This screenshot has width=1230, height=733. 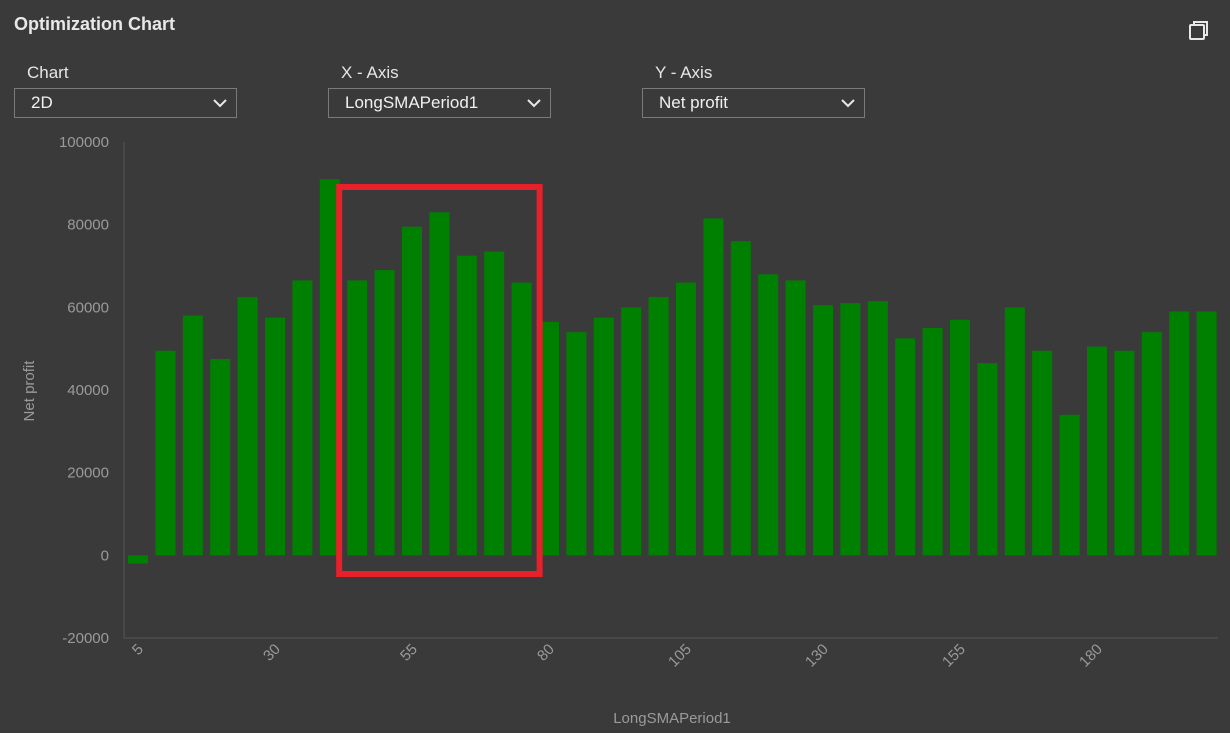 What do you see at coordinates (1199, 31) in the screenshot?
I see `restore-window-icon` at bounding box center [1199, 31].